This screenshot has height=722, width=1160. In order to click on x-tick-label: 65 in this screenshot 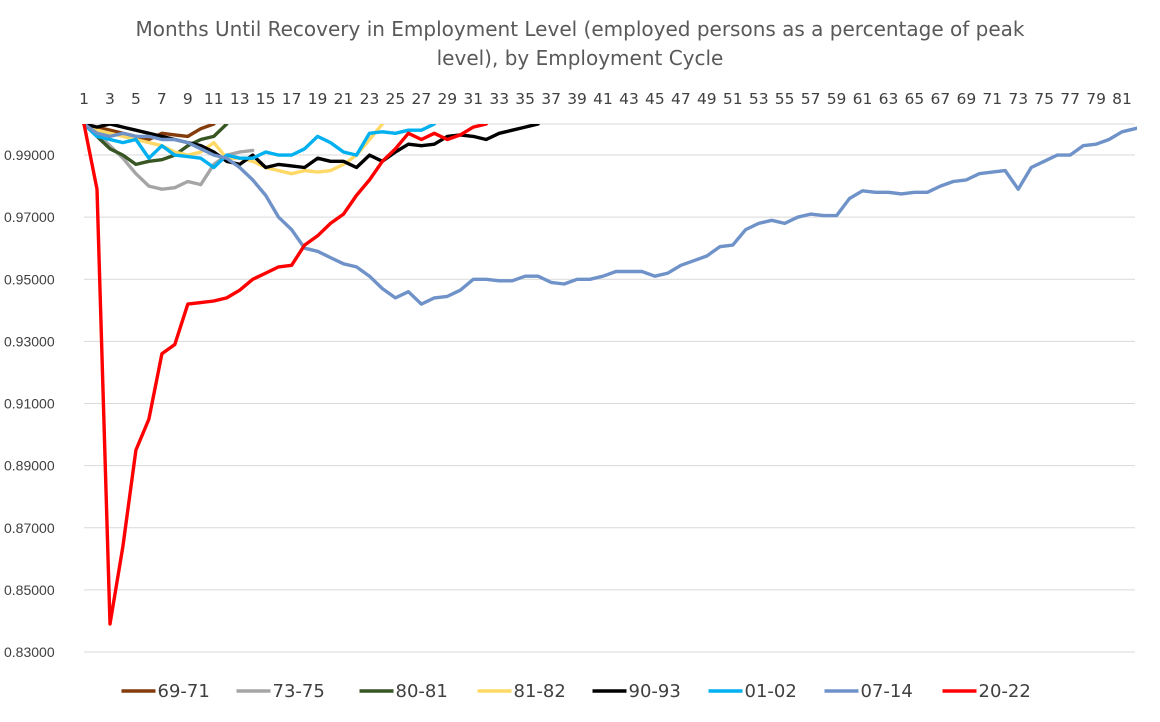, I will do `click(915, 99)`.